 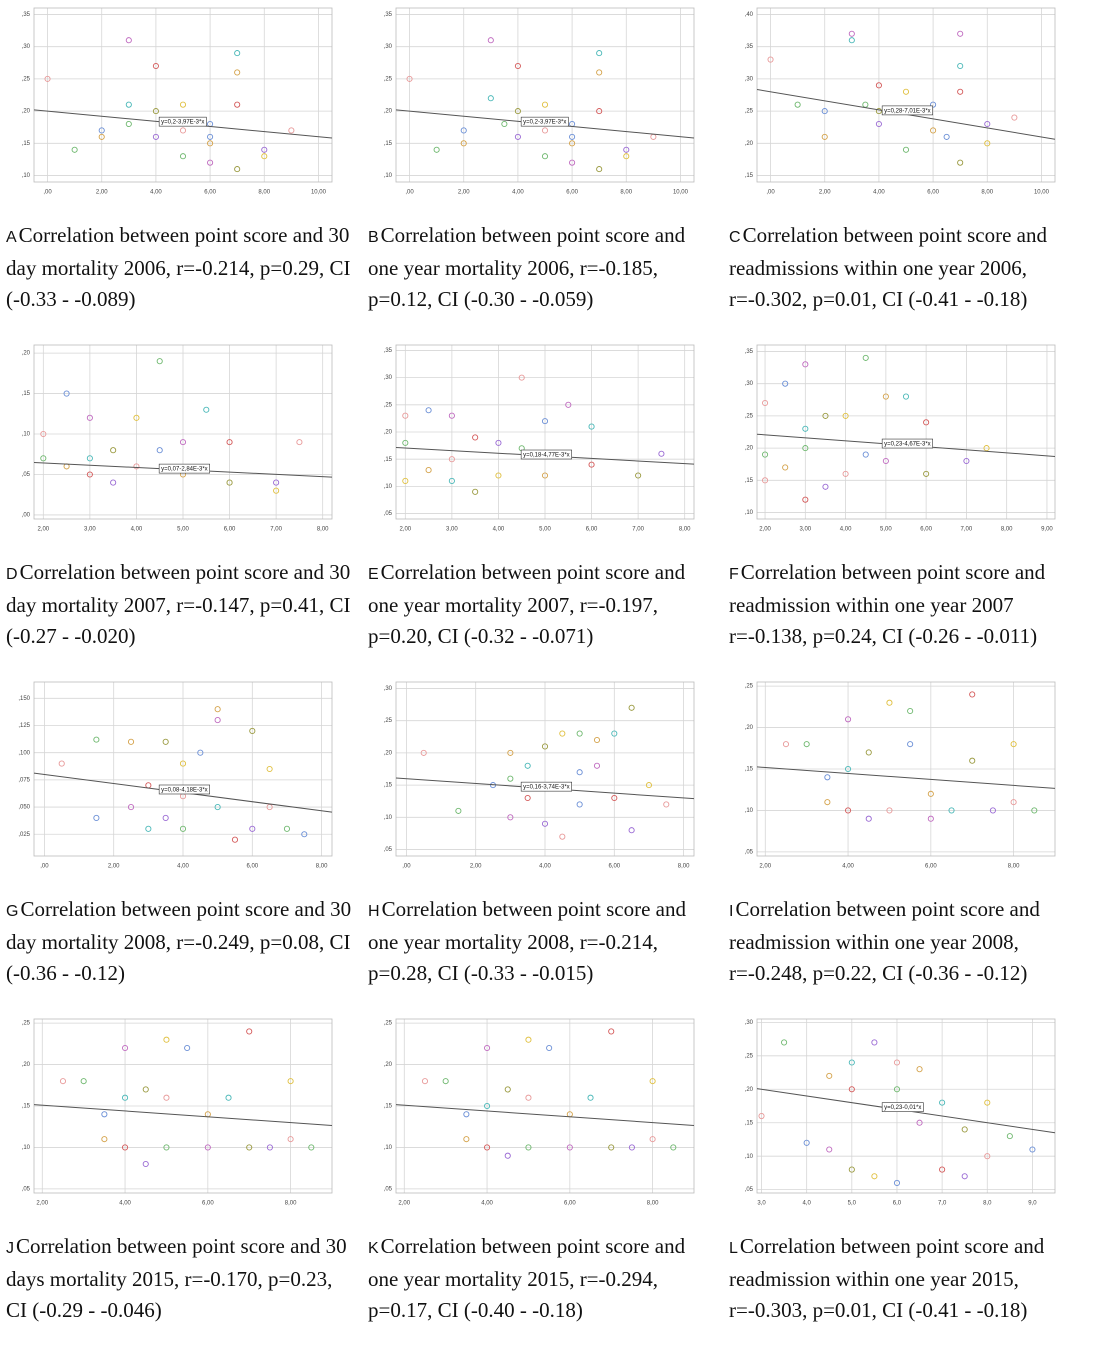 What do you see at coordinates (942, 1204) in the screenshot?
I see `x-tick-label: 7,0` at bounding box center [942, 1204].